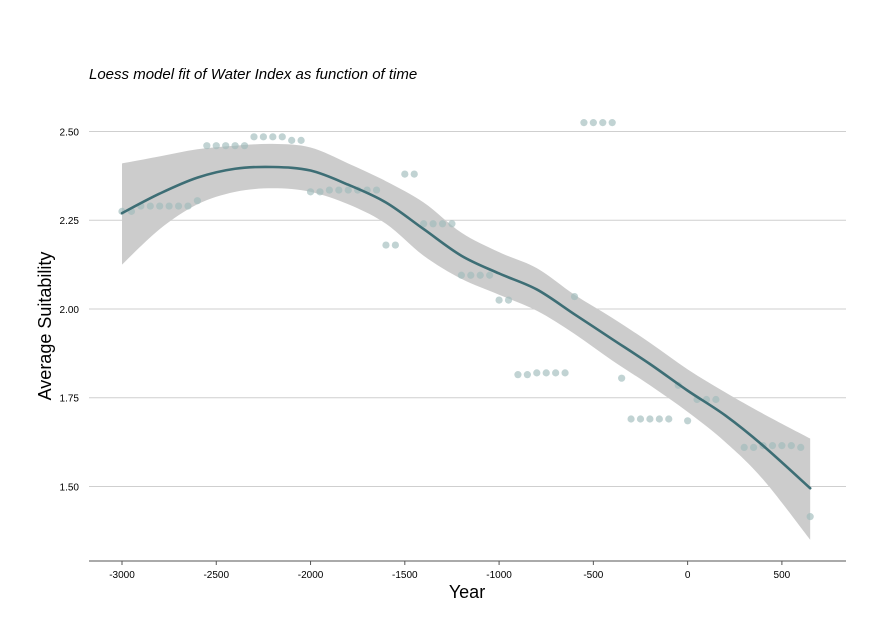 The width and height of the screenshot is (883, 644). I want to click on x-tick-label: 0, so click(688, 575).